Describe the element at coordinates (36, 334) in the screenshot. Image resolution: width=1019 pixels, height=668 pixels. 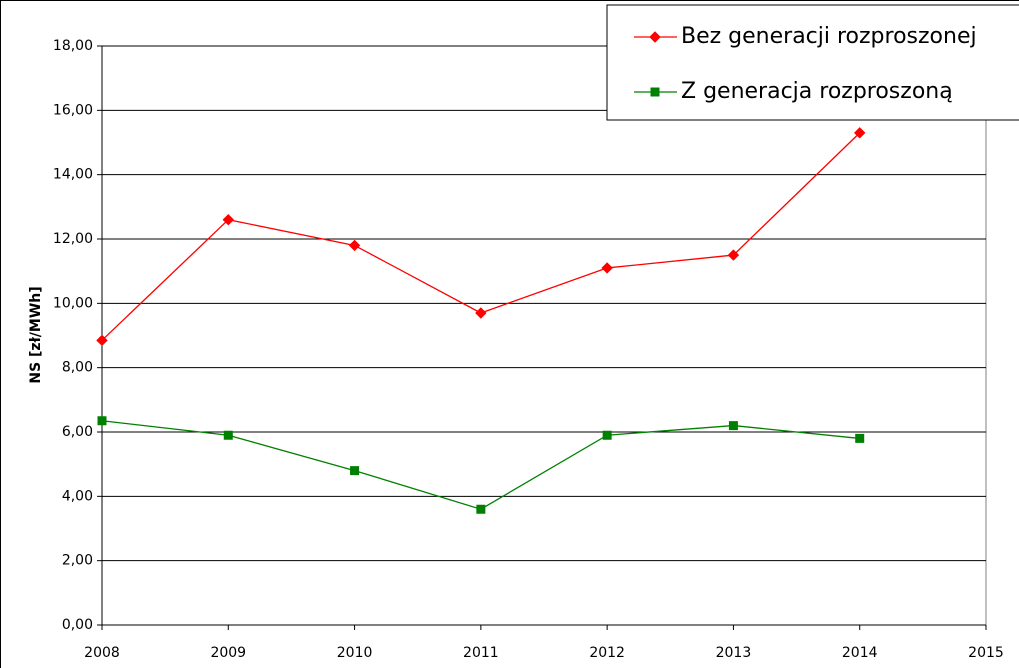
I see `y-axis-label: NS [zł/MWh]` at that location.